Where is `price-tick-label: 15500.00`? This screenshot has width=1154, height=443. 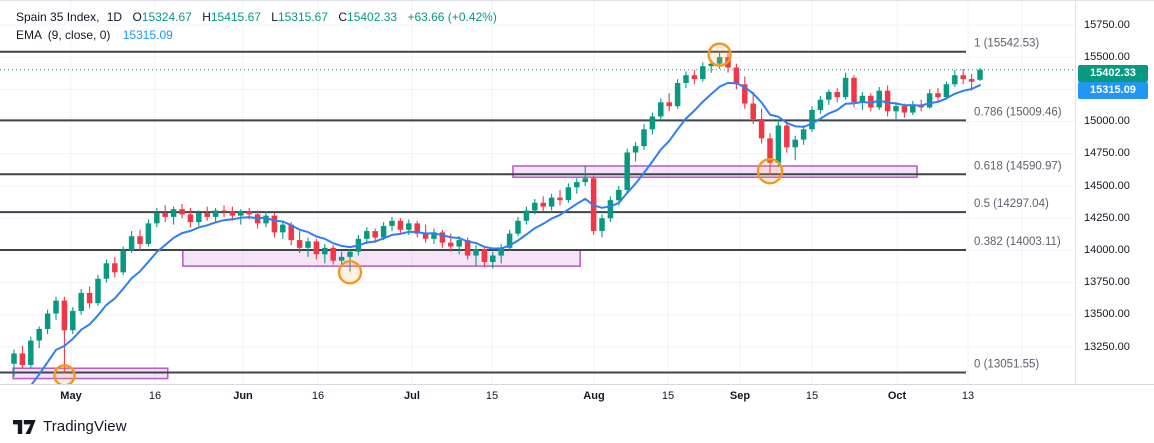
price-tick-label: 15500.00 is located at coordinates (1107, 56).